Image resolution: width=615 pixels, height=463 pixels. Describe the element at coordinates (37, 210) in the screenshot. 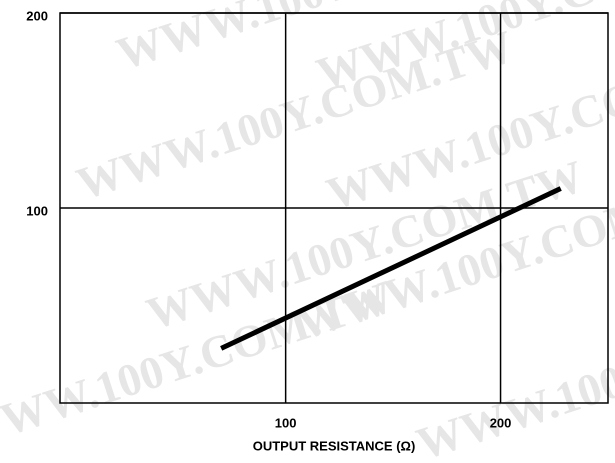

I see `y-tick-label: 100` at that location.